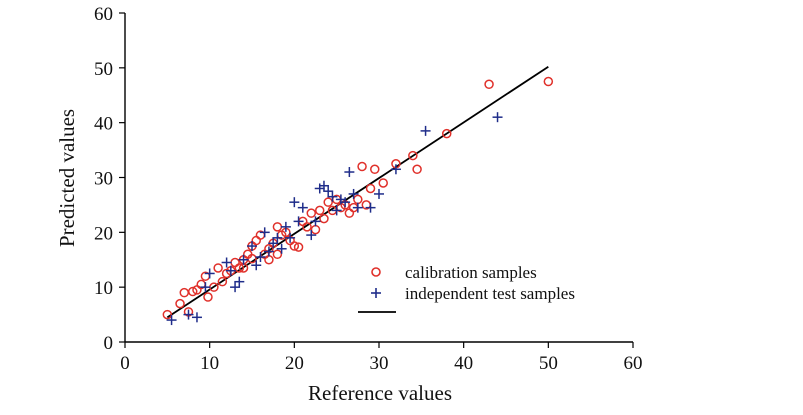 The width and height of the screenshot is (803, 415). Describe the element at coordinates (380, 393) in the screenshot. I see `x-axis-title: Reference values` at that location.